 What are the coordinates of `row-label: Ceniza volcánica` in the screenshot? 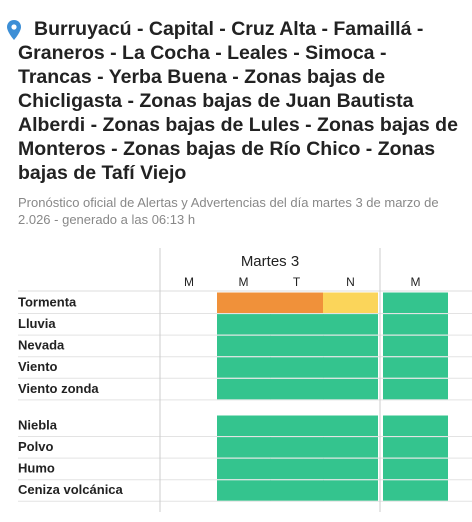 It's located at (71, 489).